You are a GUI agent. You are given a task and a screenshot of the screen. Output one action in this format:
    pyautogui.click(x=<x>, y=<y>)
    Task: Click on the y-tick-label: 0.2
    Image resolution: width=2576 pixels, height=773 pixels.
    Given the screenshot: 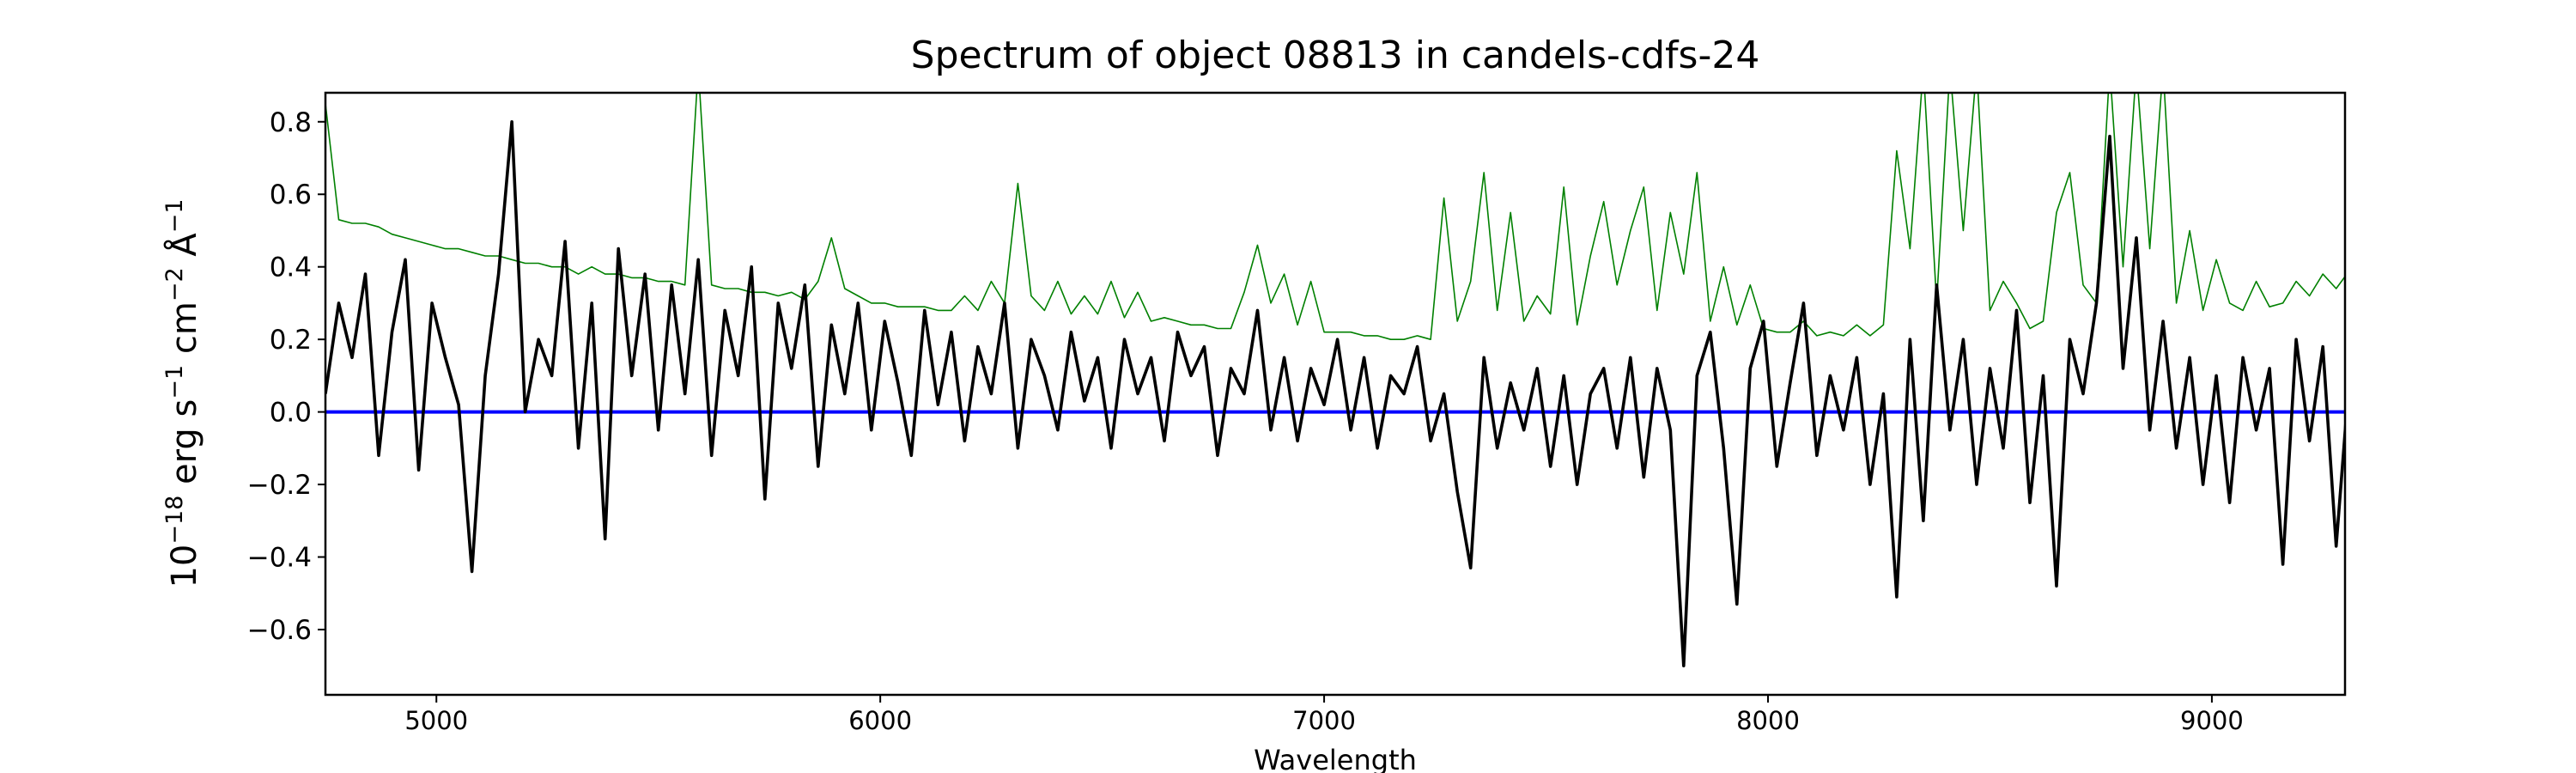 What is the action you would take?
    pyautogui.click(x=291, y=340)
    